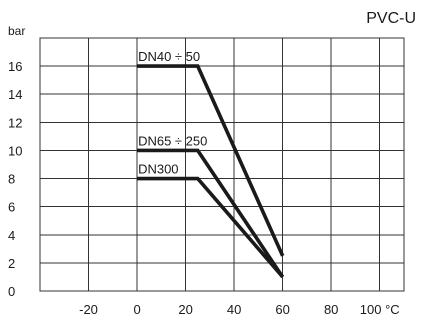 The height and width of the screenshot is (325, 424). I want to click on x-axis-ticks: -20 0 20 40 60 80 100 °C, so click(239, 309).